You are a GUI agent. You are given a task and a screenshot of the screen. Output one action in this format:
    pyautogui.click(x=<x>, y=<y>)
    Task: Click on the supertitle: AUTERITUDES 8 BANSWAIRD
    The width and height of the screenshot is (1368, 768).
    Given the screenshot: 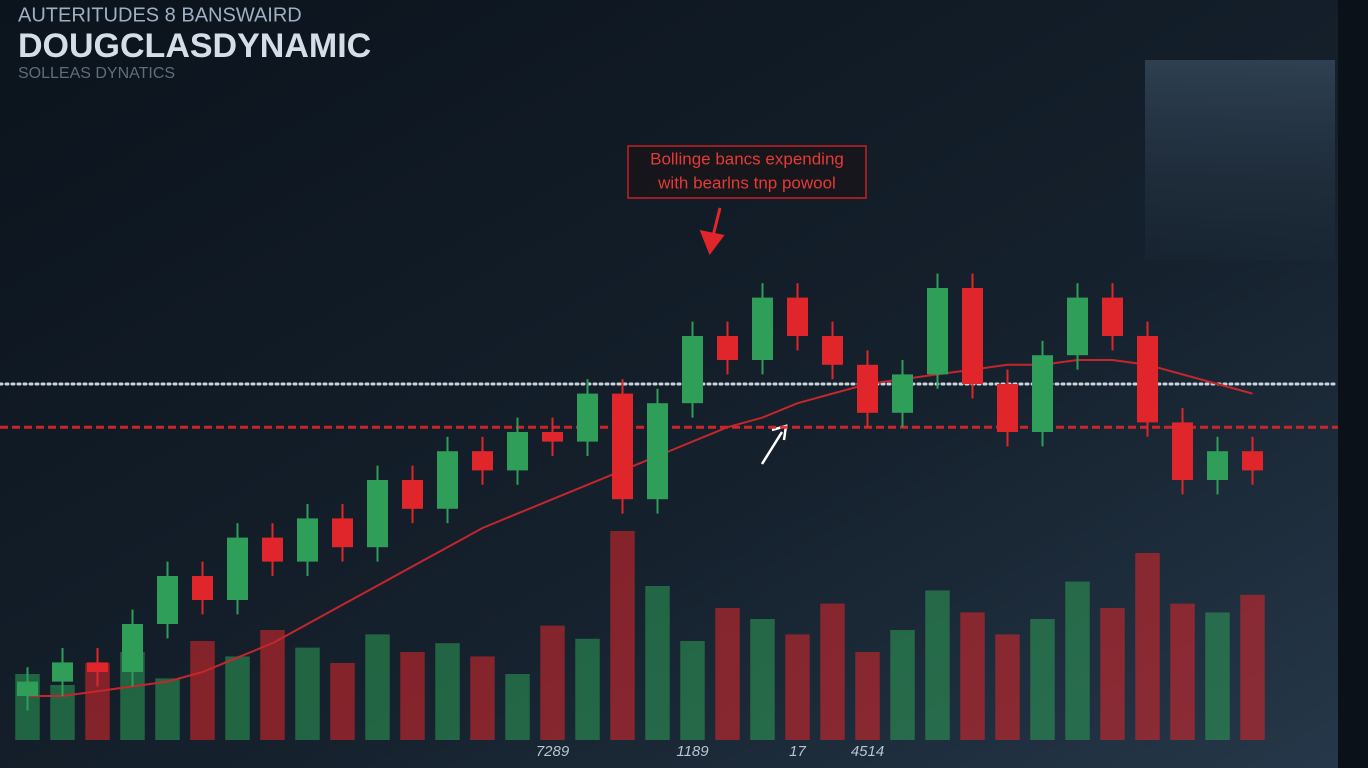 What is the action you would take?
    pyautogui.click(x=160, y=15)
    